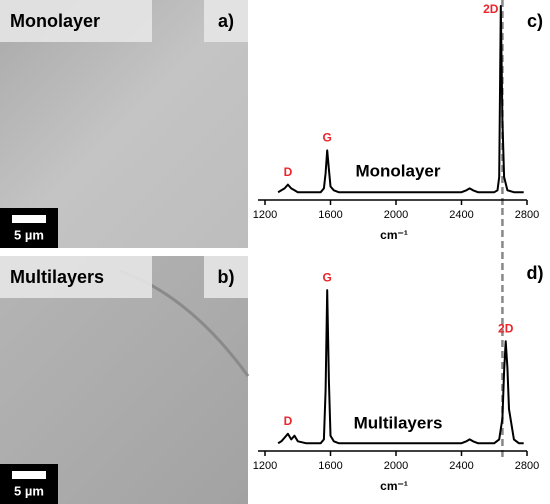 The width and height of the screenshot is (550, 504). I want to click on panel-title: Monolayer, so click(55, 21).